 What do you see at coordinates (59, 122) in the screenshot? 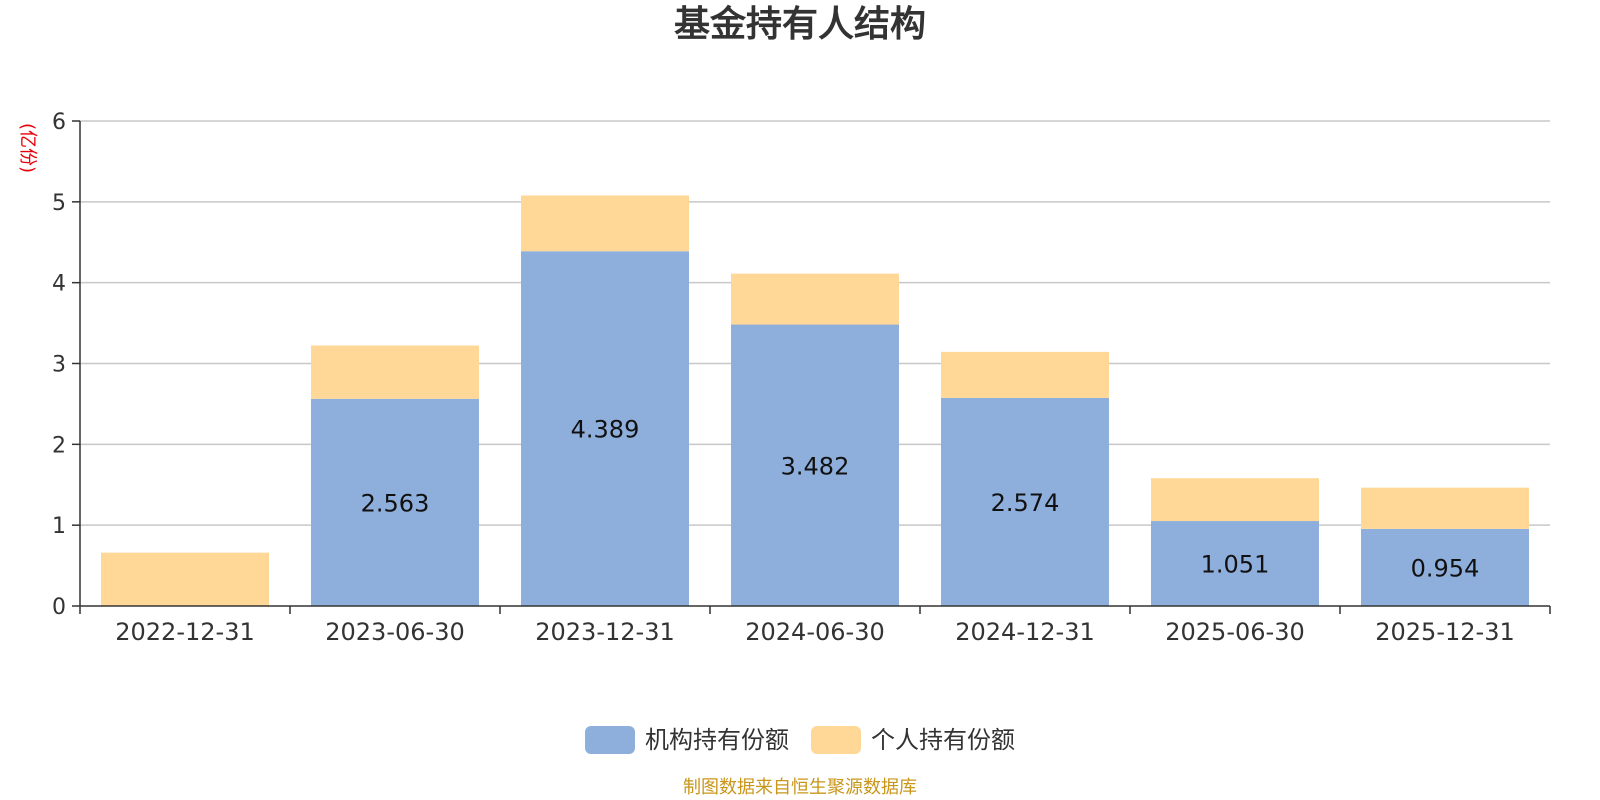
I see `y-tick-label: 6` at bounding box center [59, 122].